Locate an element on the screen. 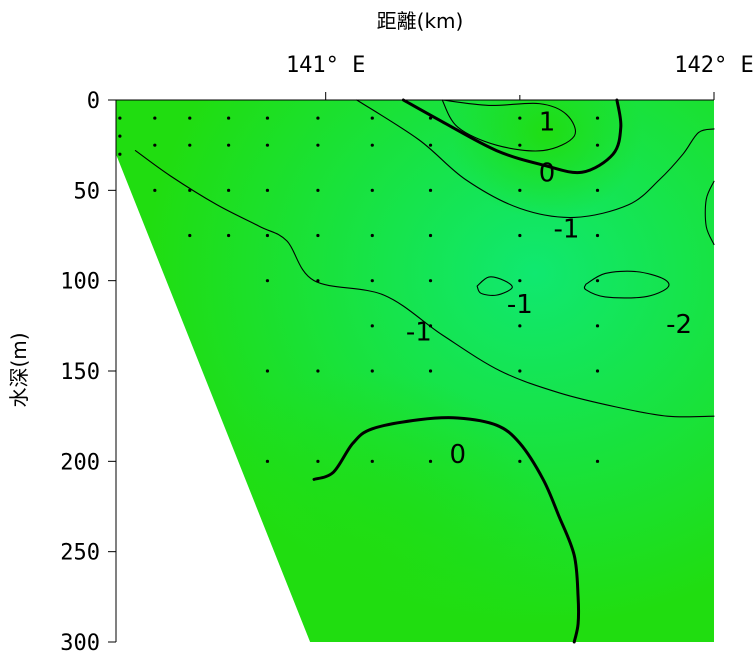 The height and width of the screenshot is (654, 755). x-axis-title: 距離(km) is located at coordinates (420, 21).